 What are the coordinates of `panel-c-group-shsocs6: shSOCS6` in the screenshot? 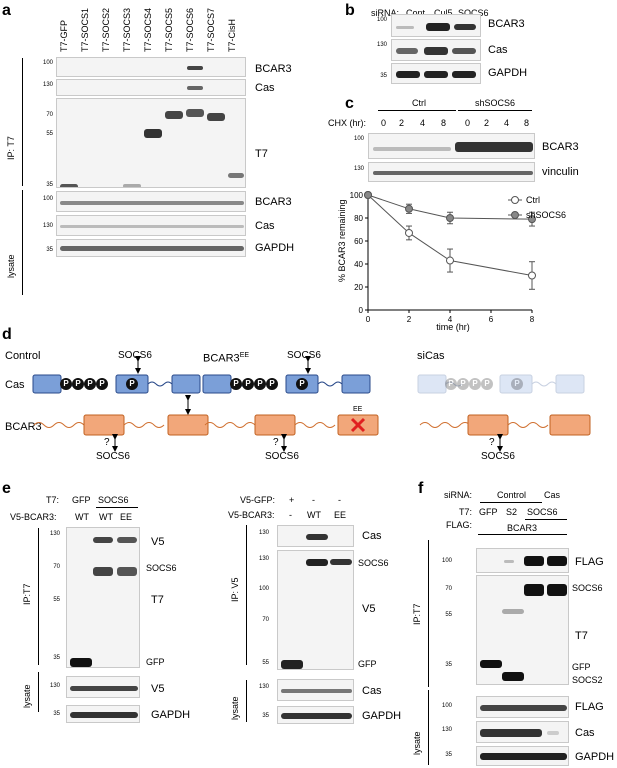 It's located at (495, 103).